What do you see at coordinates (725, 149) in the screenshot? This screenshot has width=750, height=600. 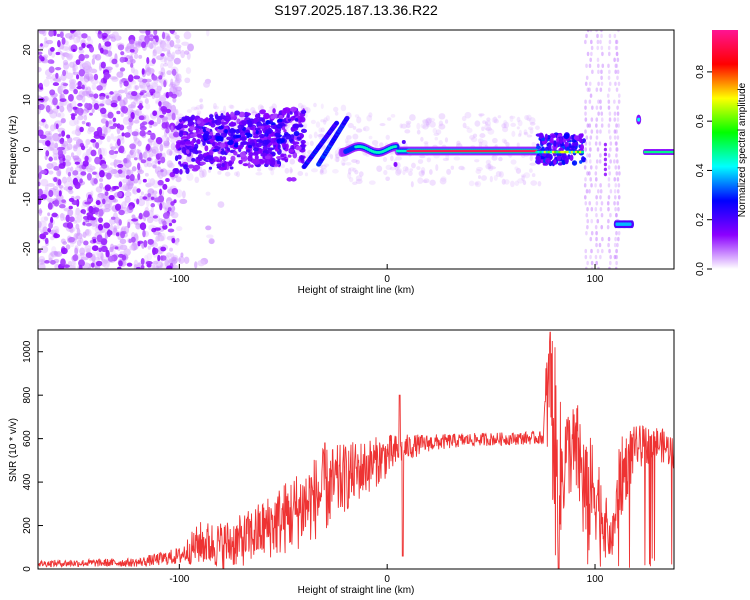 I see `colorbar-gradient` at bounding box center [725, 149].